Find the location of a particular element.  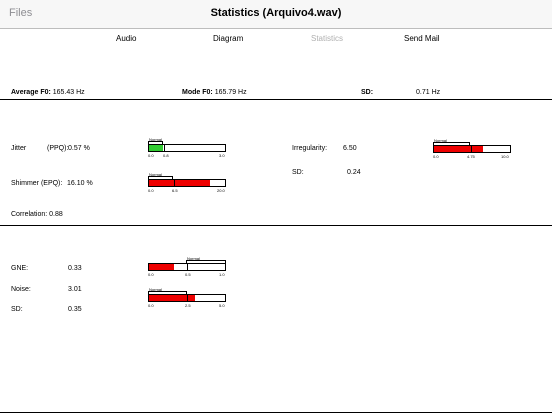

tab-statistics: Statistics is located at coordinates (327, 38).